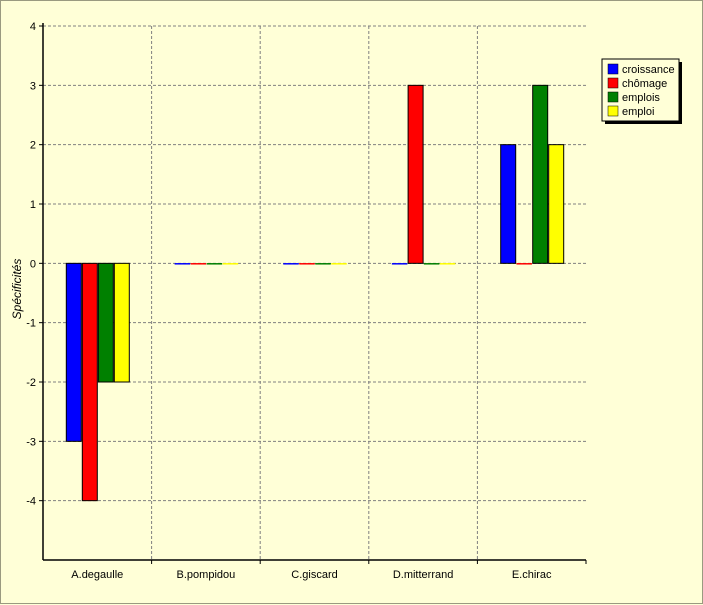 The image size is (703, 605). Describe the element at coordinates (33, 205) in the screenshot. I see `y-tick-label: 1` at that location.